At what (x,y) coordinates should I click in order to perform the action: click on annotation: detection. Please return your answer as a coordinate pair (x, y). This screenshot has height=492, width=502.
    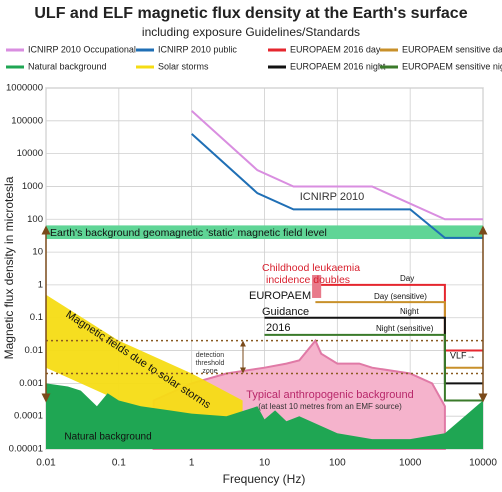
    Looking at the image, I should click on (210, 355).